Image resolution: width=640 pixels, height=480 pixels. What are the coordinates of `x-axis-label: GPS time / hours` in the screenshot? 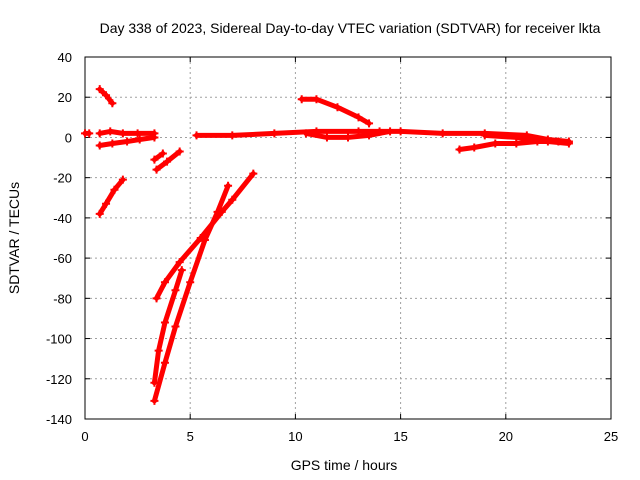 It's located at (344, 465).